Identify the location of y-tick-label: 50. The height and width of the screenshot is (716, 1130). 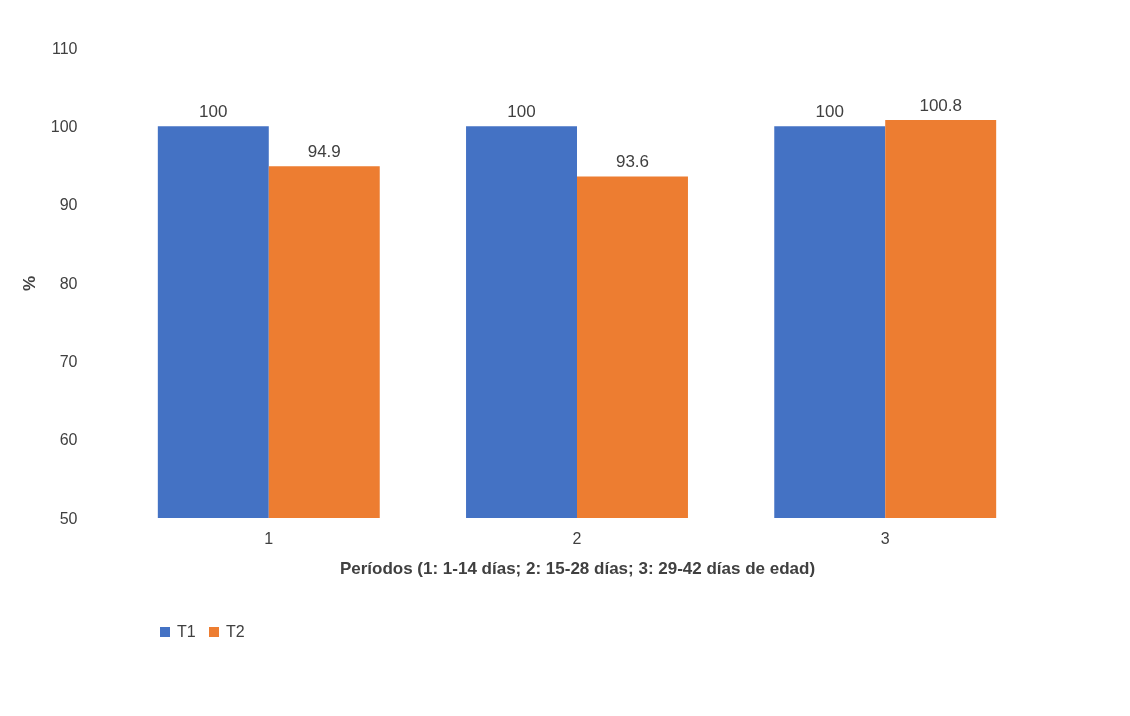
(68, 518).